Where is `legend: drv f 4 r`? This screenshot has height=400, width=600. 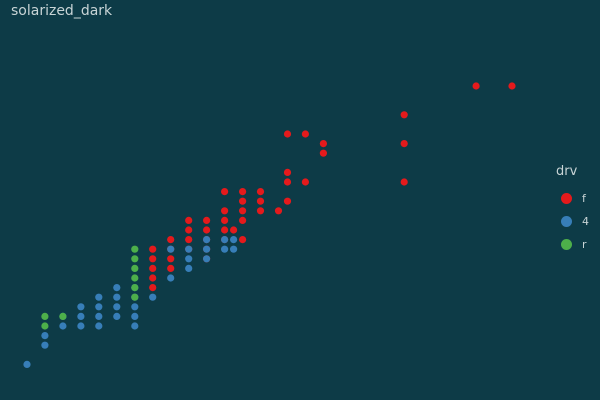 legend: drv f 4 r is located at coordinates (576, 210).